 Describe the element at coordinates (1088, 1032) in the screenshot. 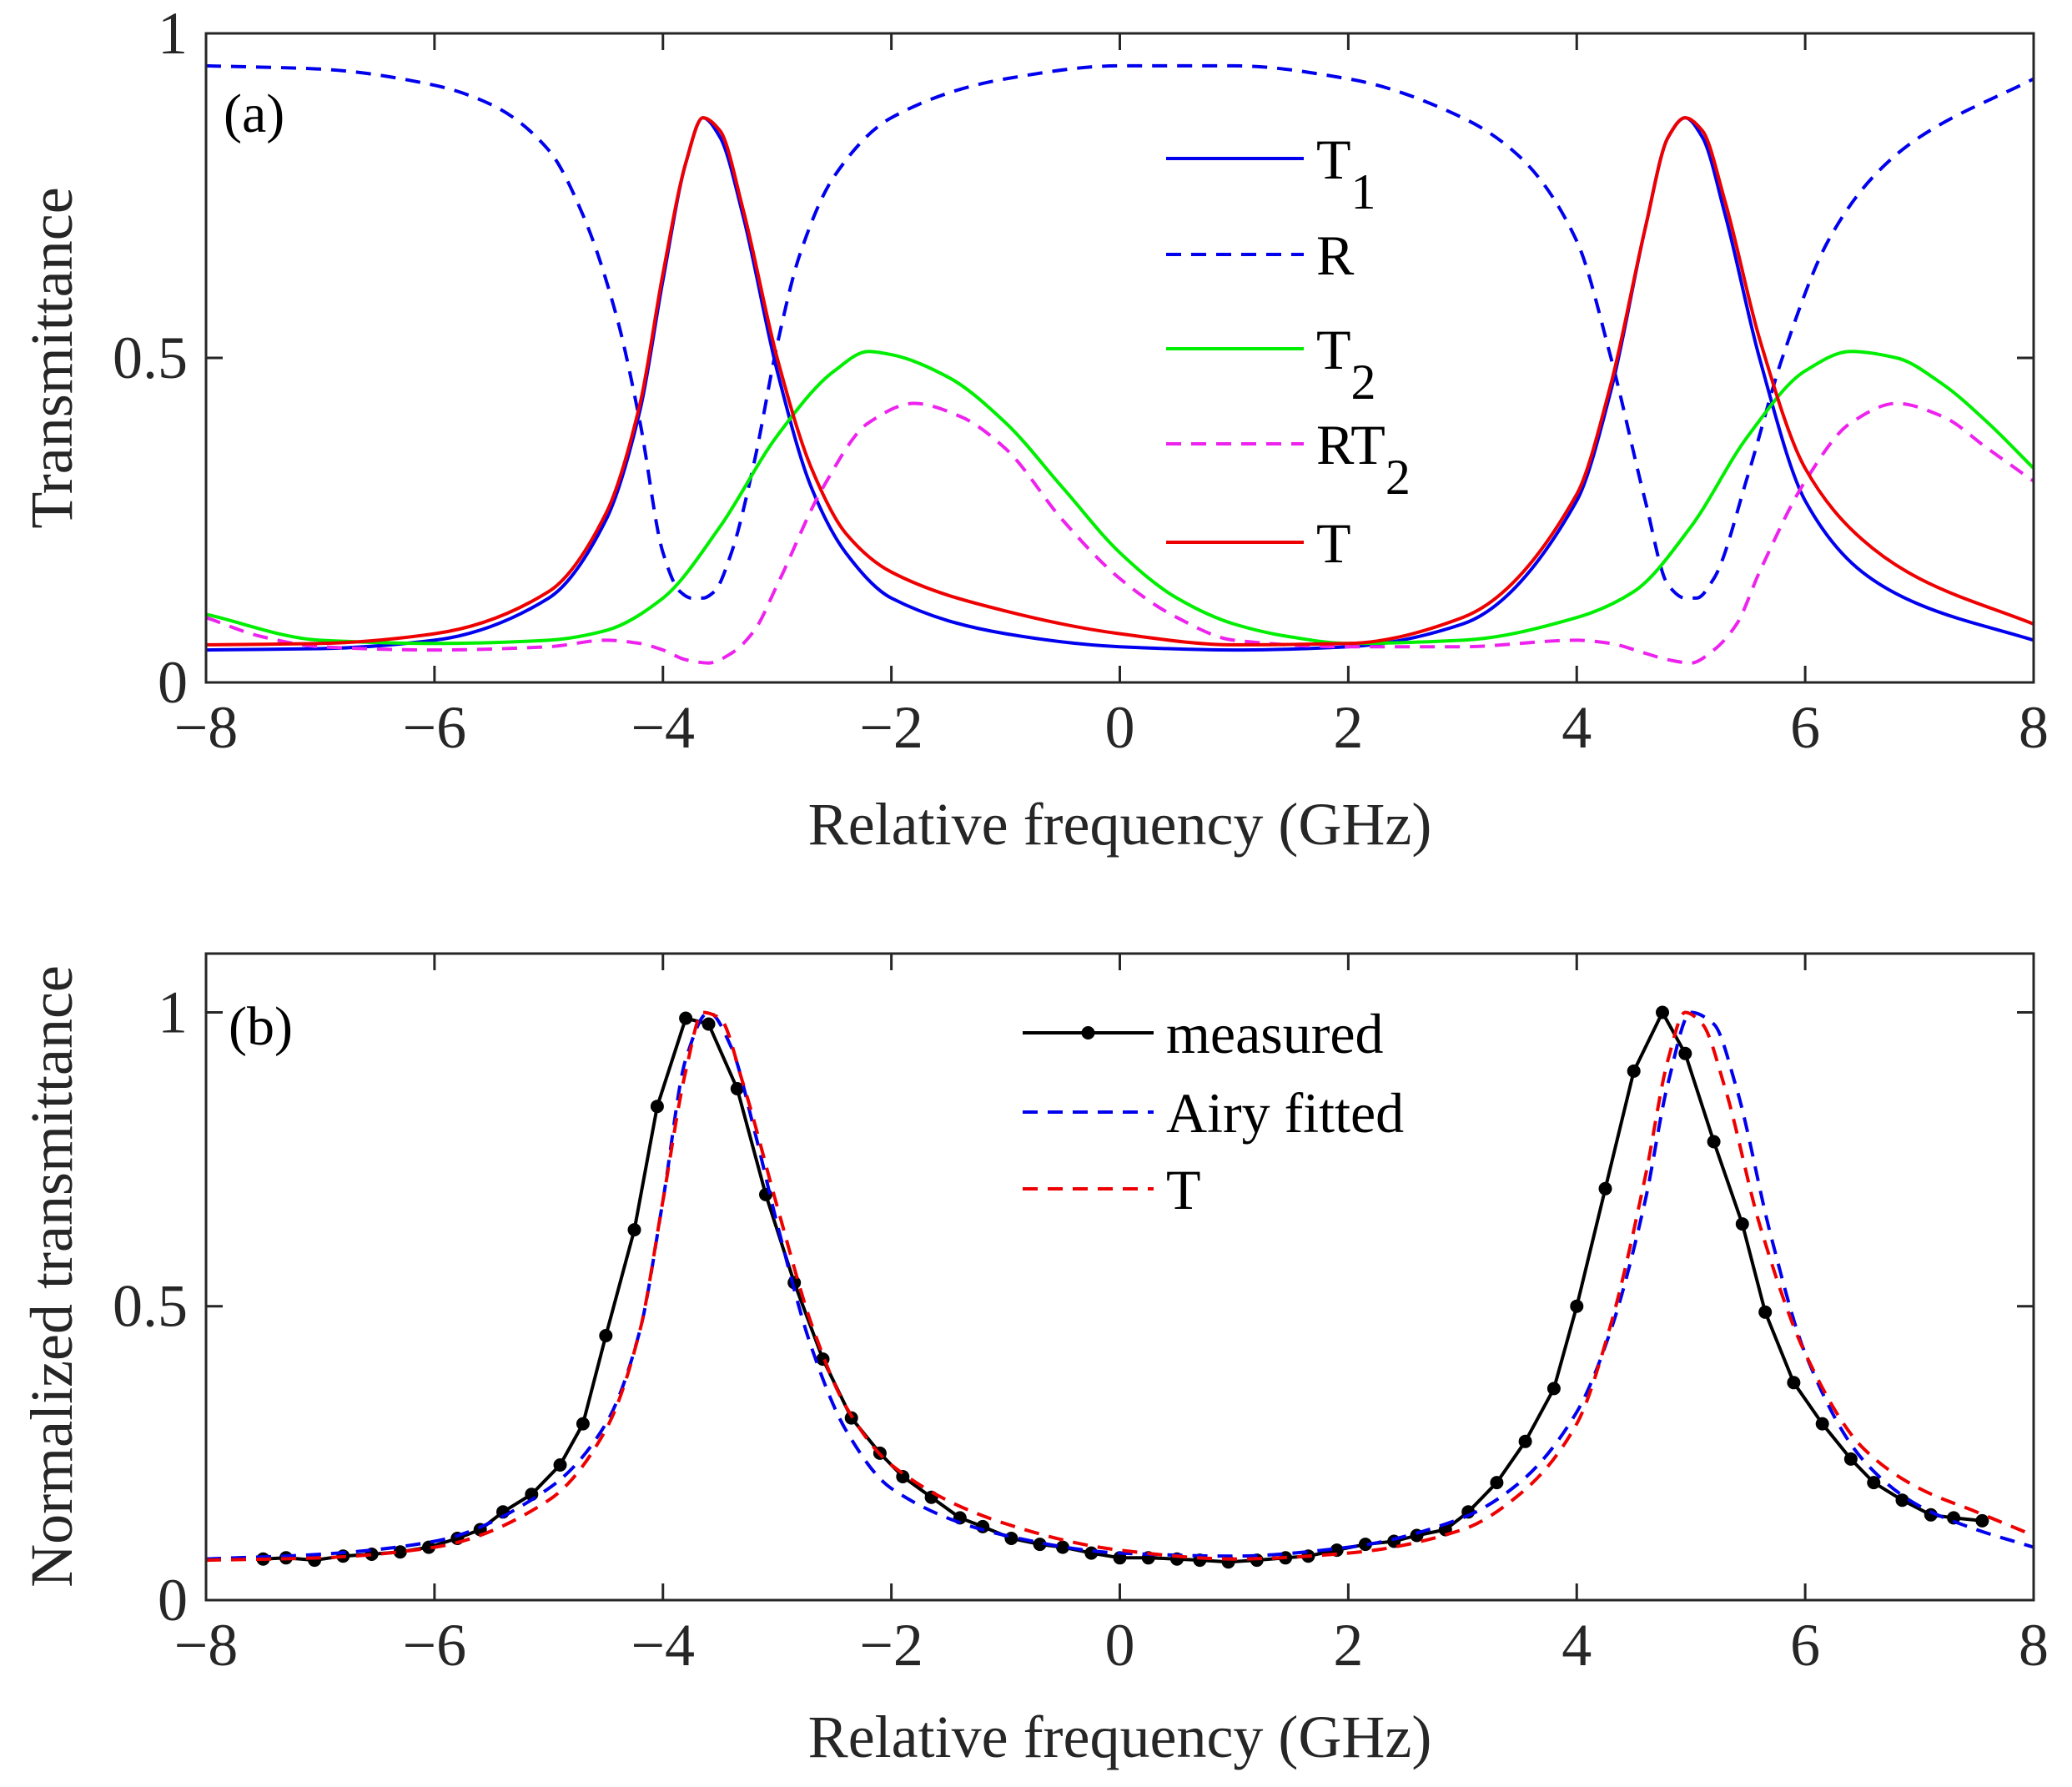

I see `legend-marker-measured` at that location.